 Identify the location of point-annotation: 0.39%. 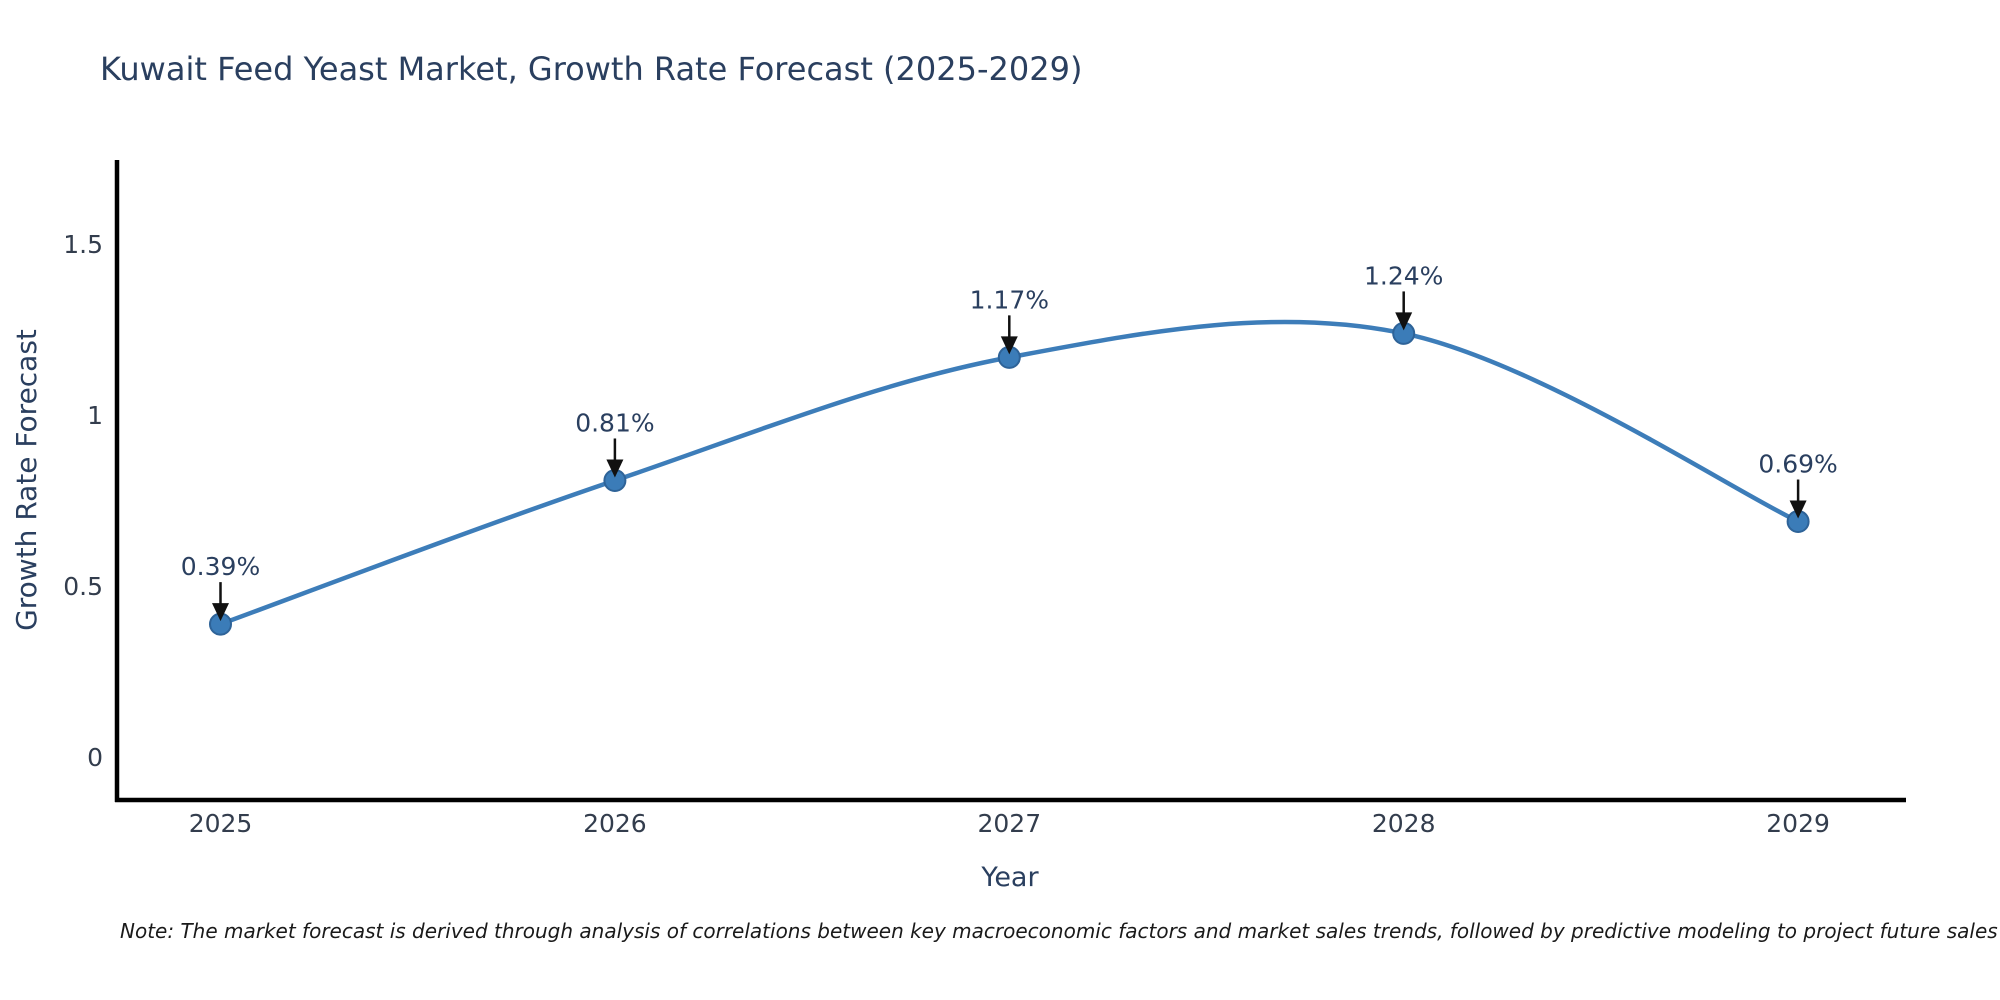
(220, 587).